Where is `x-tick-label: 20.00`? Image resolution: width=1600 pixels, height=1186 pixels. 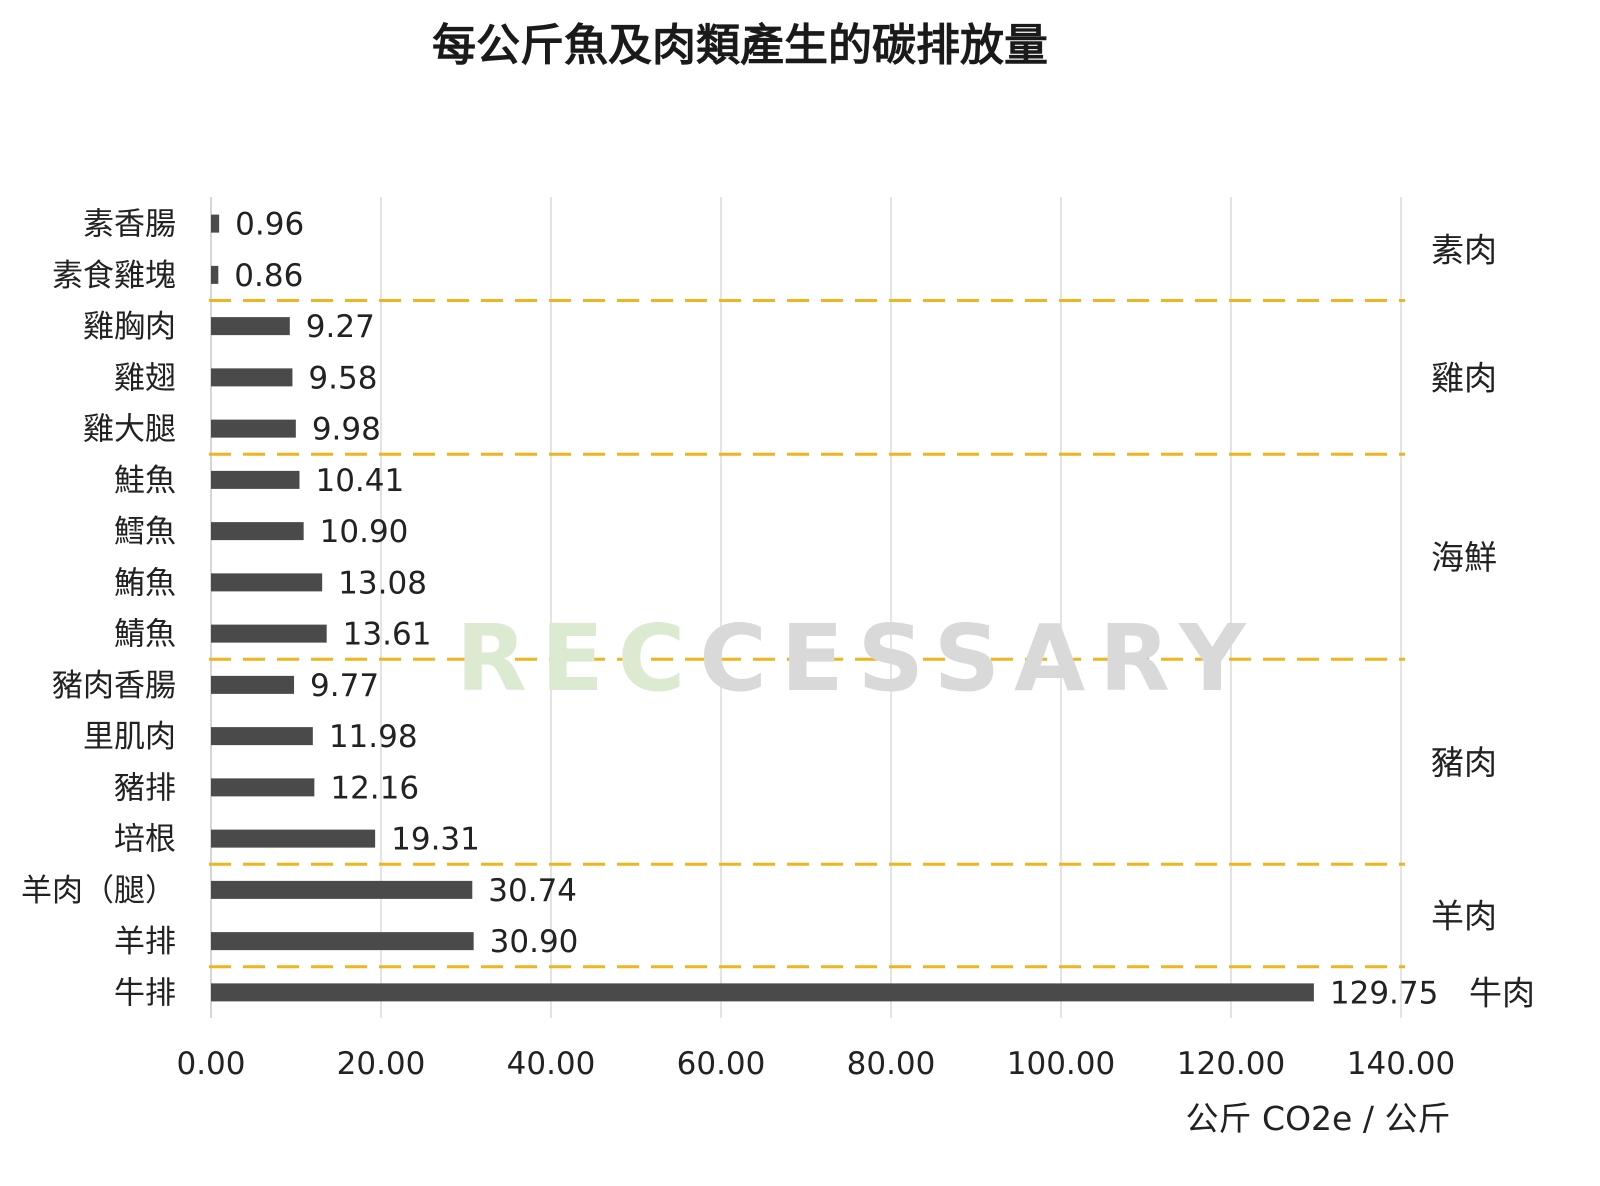 x-tick-label: 20.00 is located at coordinates (381, 1064).